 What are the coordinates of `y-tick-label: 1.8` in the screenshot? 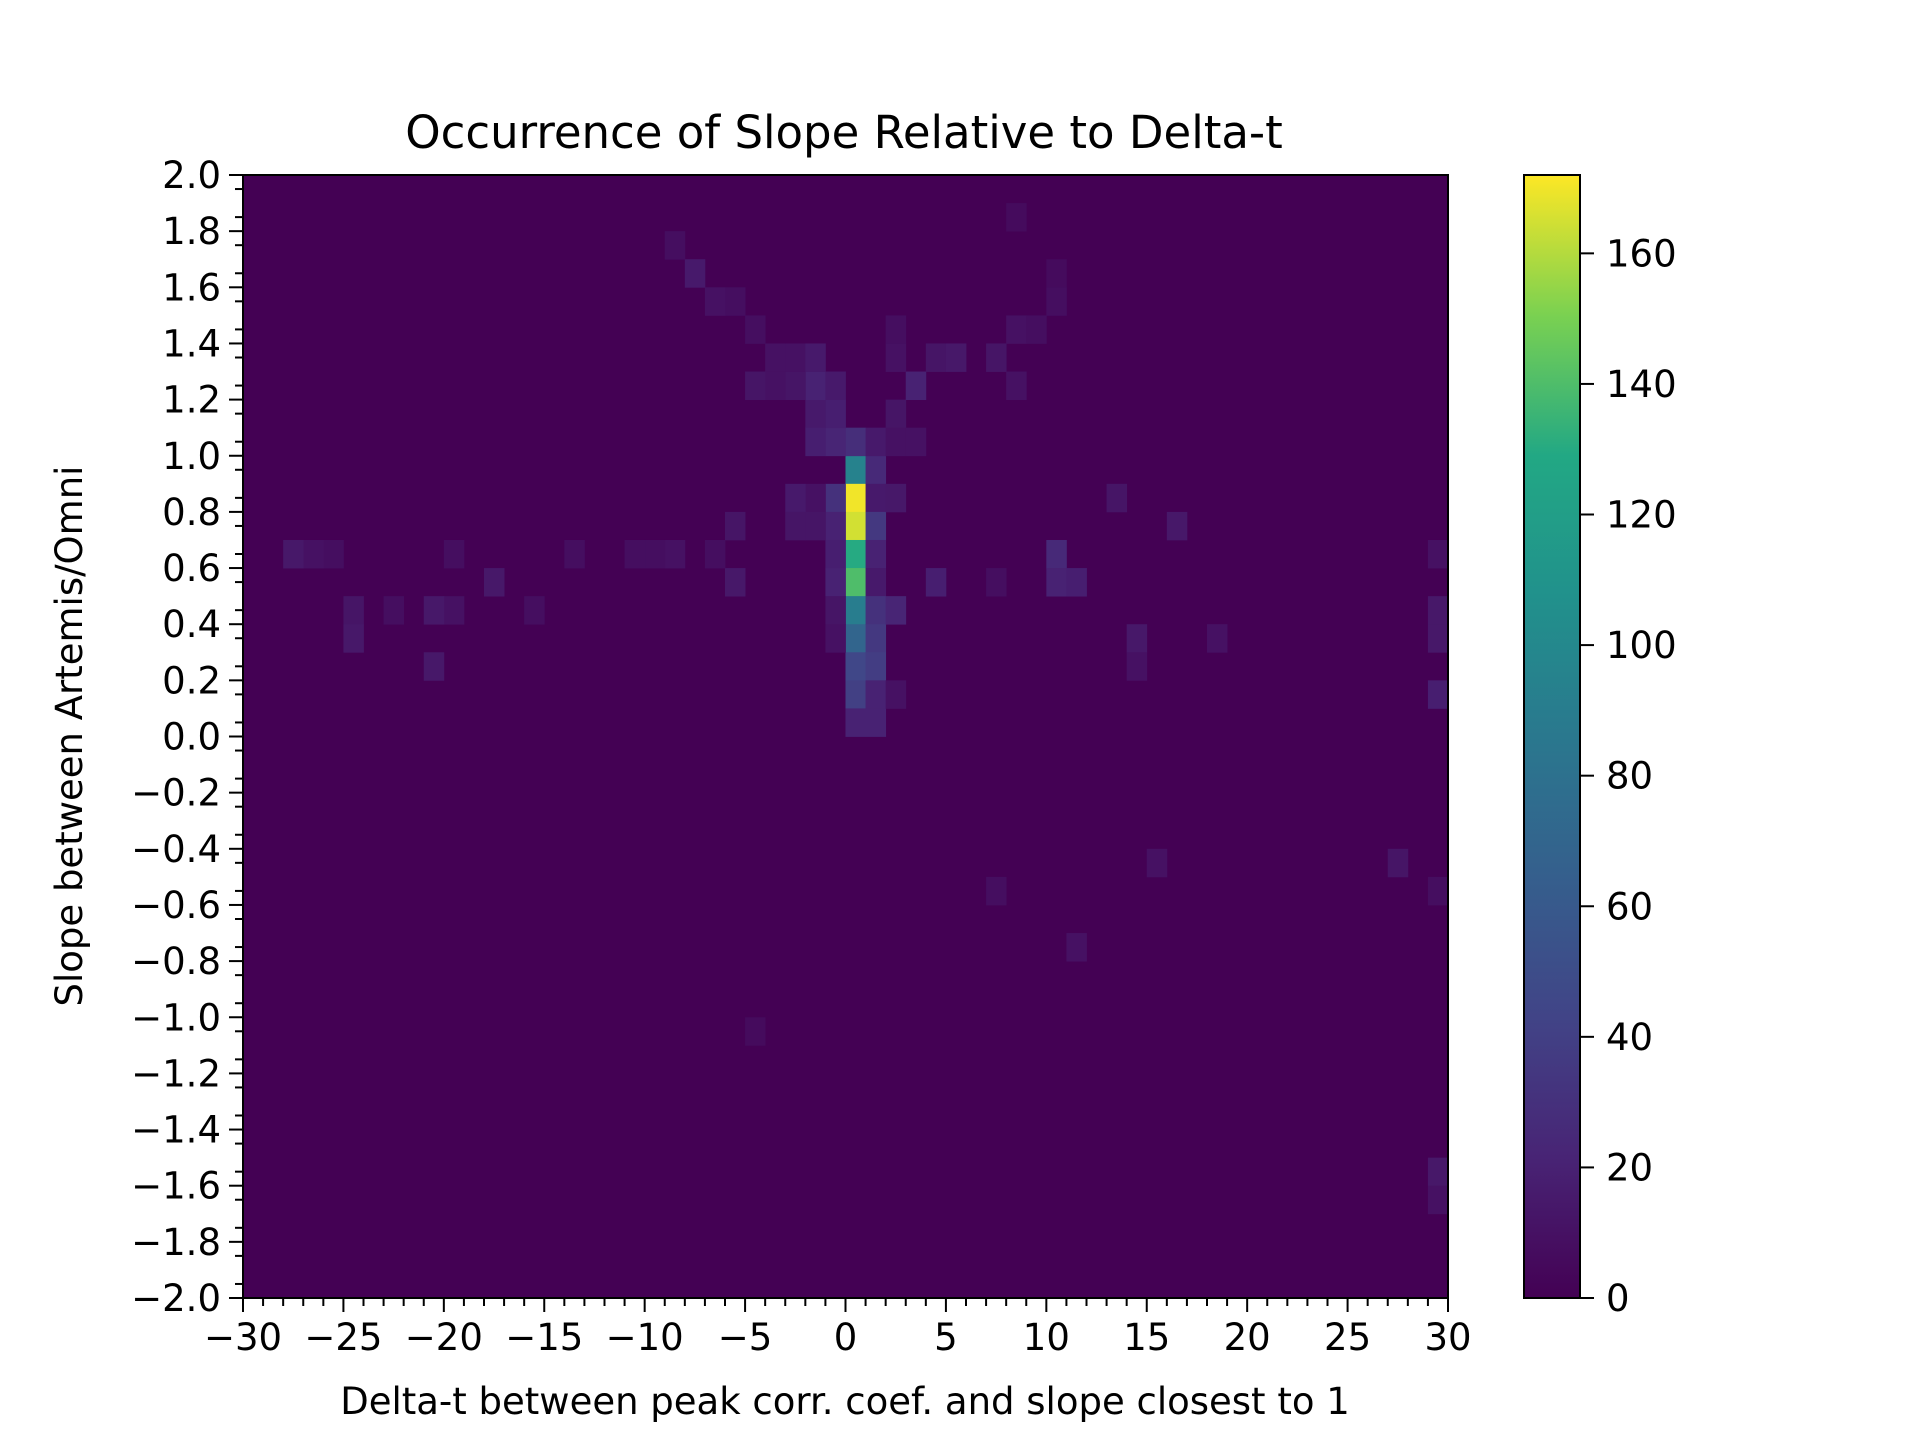 It's located at (191, 231).